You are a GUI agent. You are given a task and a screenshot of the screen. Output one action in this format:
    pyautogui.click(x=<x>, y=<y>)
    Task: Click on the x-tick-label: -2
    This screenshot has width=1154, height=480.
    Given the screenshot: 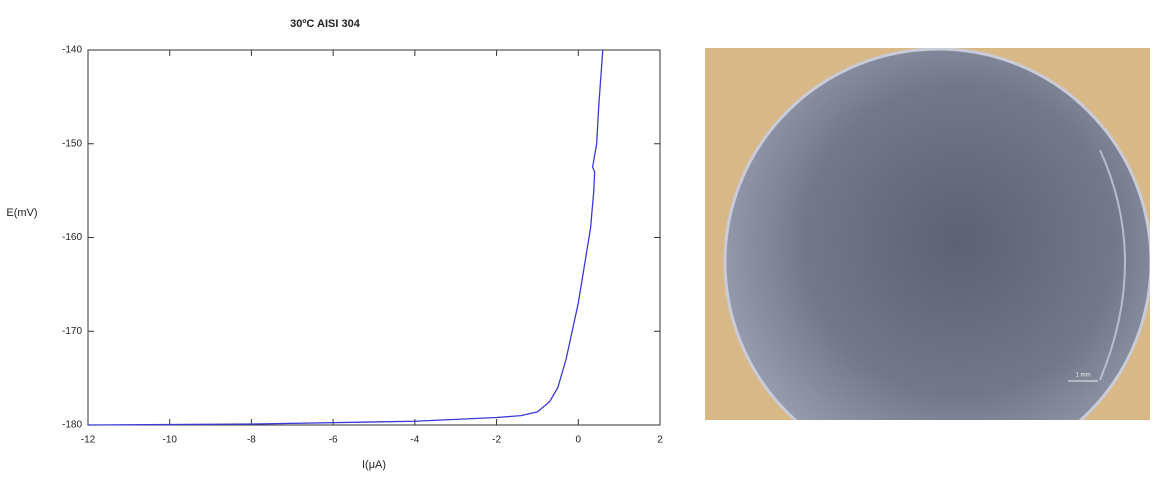 What is the action you would take?
    pyautogui.click(x=496, y=440)
    